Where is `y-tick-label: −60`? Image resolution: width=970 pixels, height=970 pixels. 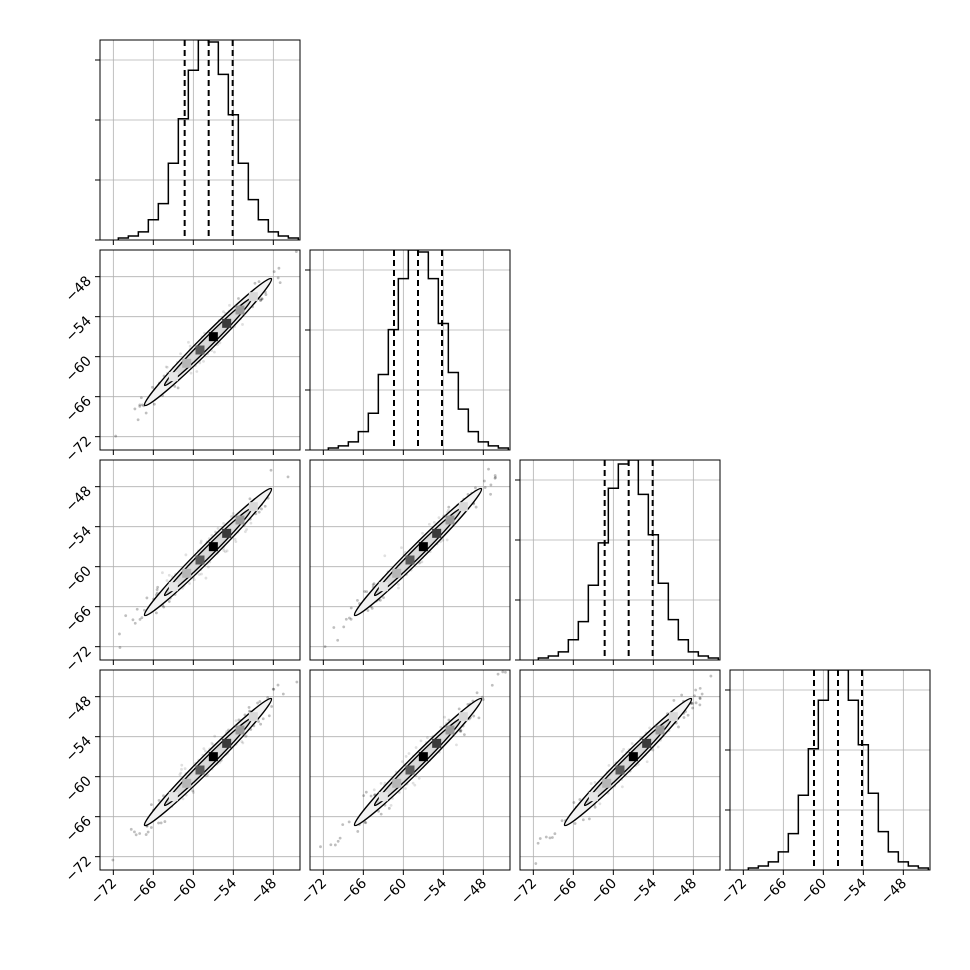 y-tick-label: −60 is located at coordinates (79, 789).